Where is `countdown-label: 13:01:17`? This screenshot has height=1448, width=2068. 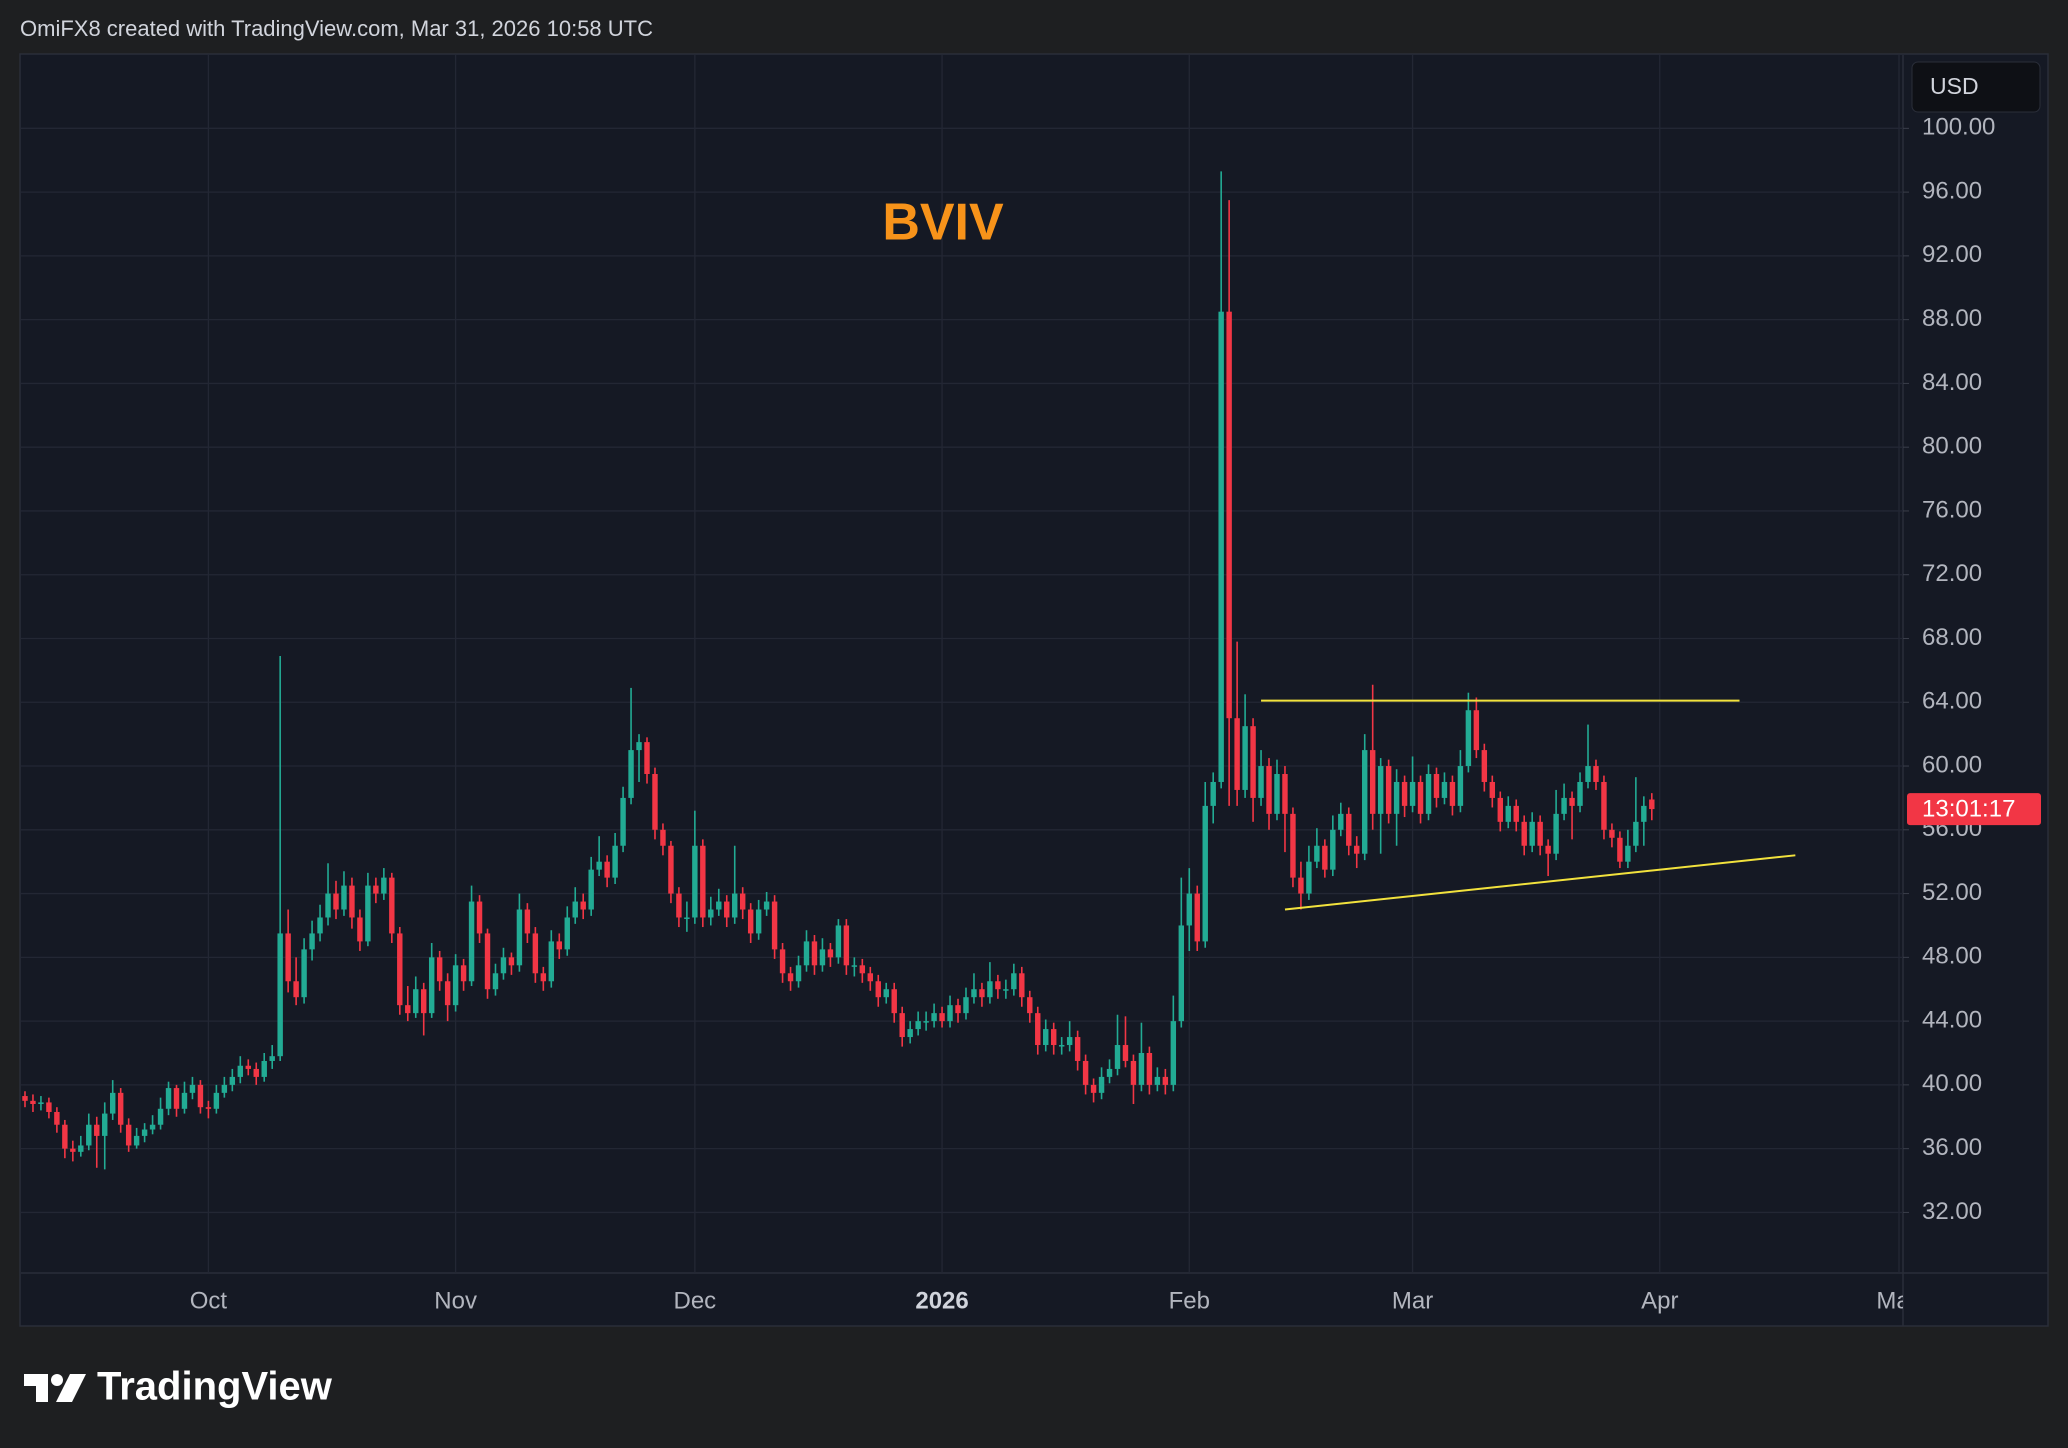 countdown-label: 13:01:17 is located at coordinates (1968, 808).